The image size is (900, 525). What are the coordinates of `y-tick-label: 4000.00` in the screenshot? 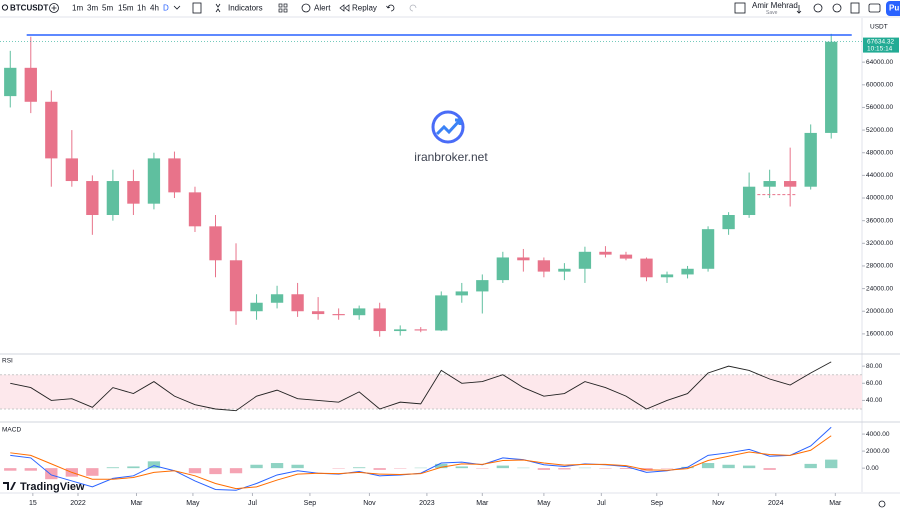 It's located at (878, 434).